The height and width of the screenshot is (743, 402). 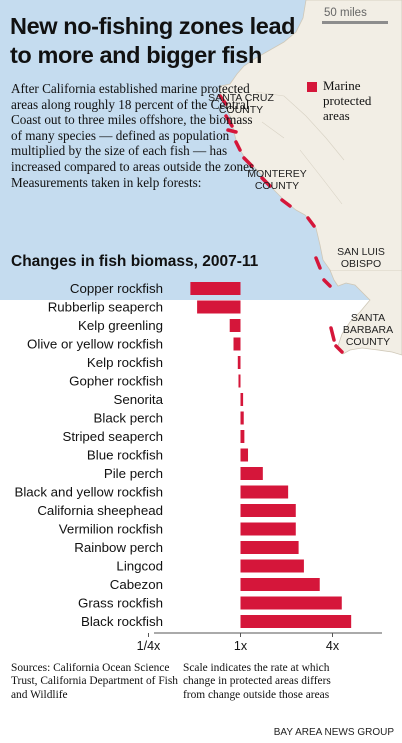 I want to click on marine-protected-areas-south, so click(x=336, y=340).